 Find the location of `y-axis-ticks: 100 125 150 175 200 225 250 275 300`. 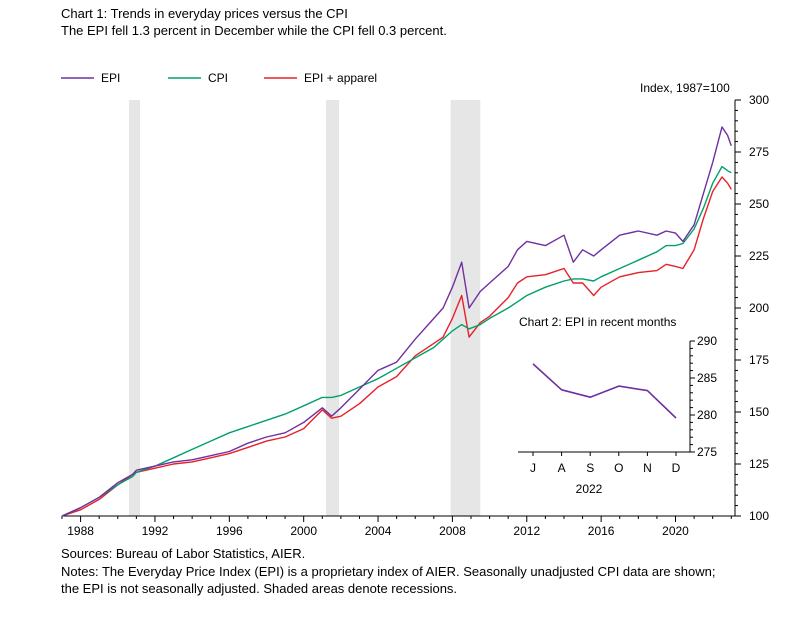

y-axis-ticks: 100 125 150 175 200 225 250 275 300 is located at coordinates (752, 308).